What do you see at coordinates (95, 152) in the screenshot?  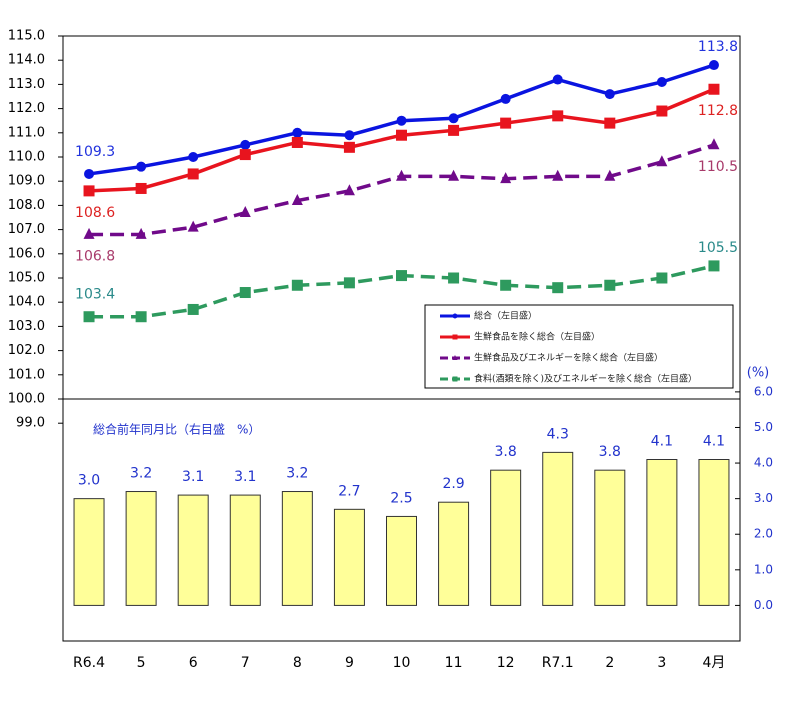 I see `data-label: 109.3` at bounding box center [95, 152].